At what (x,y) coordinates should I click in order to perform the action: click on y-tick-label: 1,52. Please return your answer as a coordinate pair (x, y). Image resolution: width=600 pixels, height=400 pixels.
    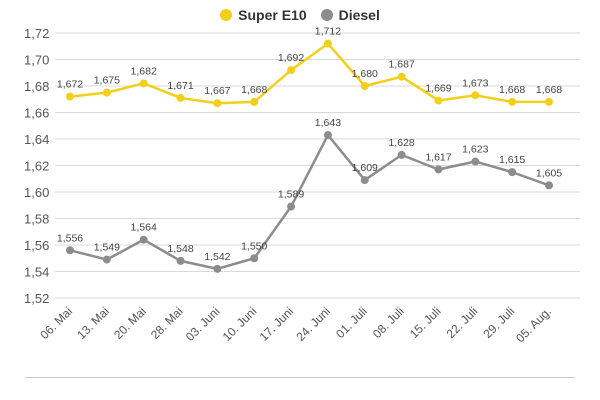
    Looking at the image, I should click on (36, 298).